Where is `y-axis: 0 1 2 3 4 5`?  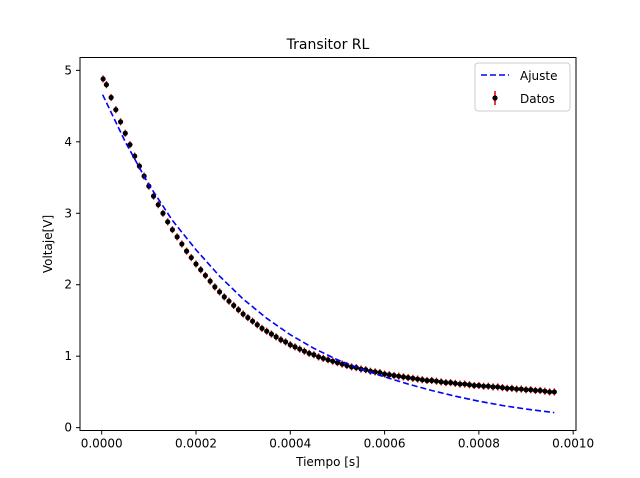 y-axis: 0 1 2 3 4 5 is located at coordinates (72, 249).